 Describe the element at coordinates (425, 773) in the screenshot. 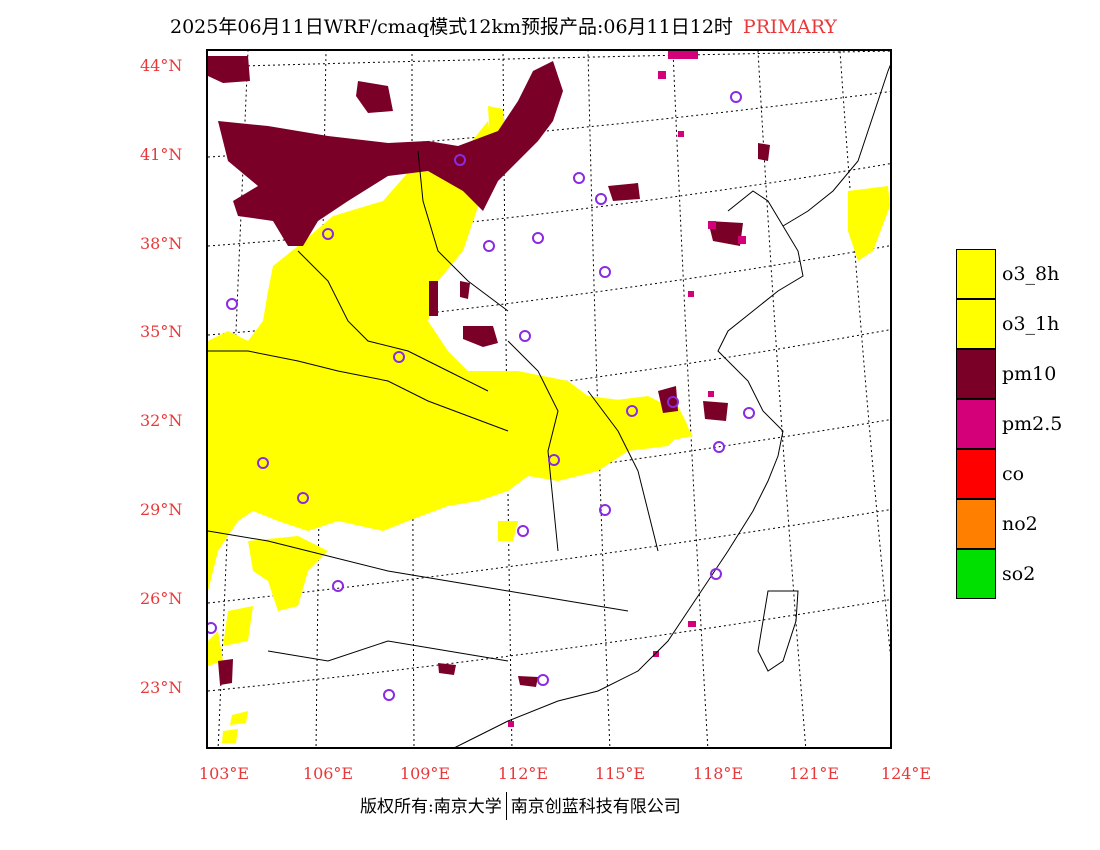

I see `lon-label: 109°E` at that location.